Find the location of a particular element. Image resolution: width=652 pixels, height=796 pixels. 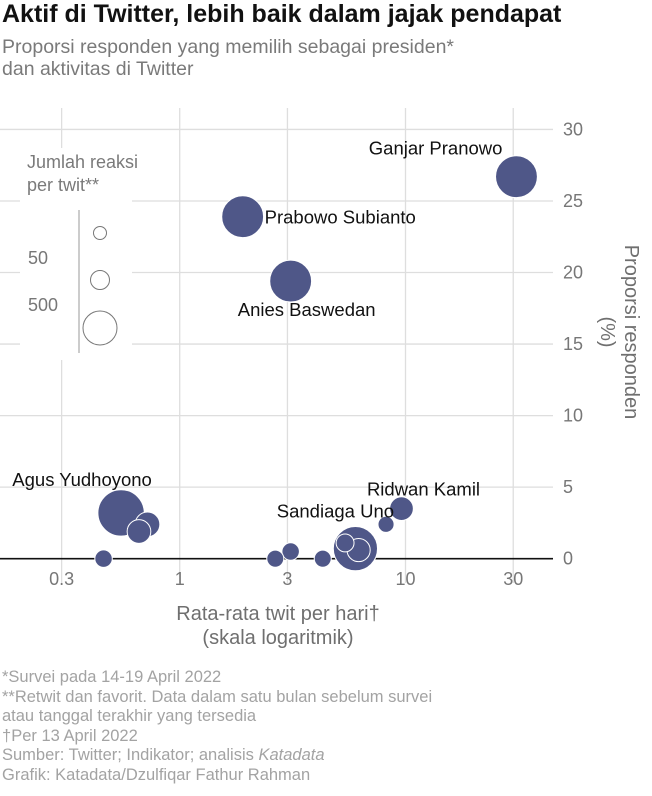

y-tick-label-25: 25 is located at coordinates (573, 201).